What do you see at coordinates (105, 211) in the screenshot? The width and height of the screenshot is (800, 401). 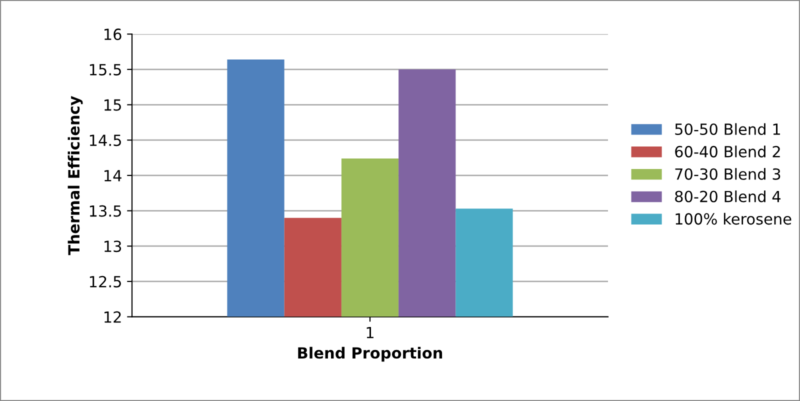 I see `y-tick-label: 13.5` at bounding box center [105, 211].